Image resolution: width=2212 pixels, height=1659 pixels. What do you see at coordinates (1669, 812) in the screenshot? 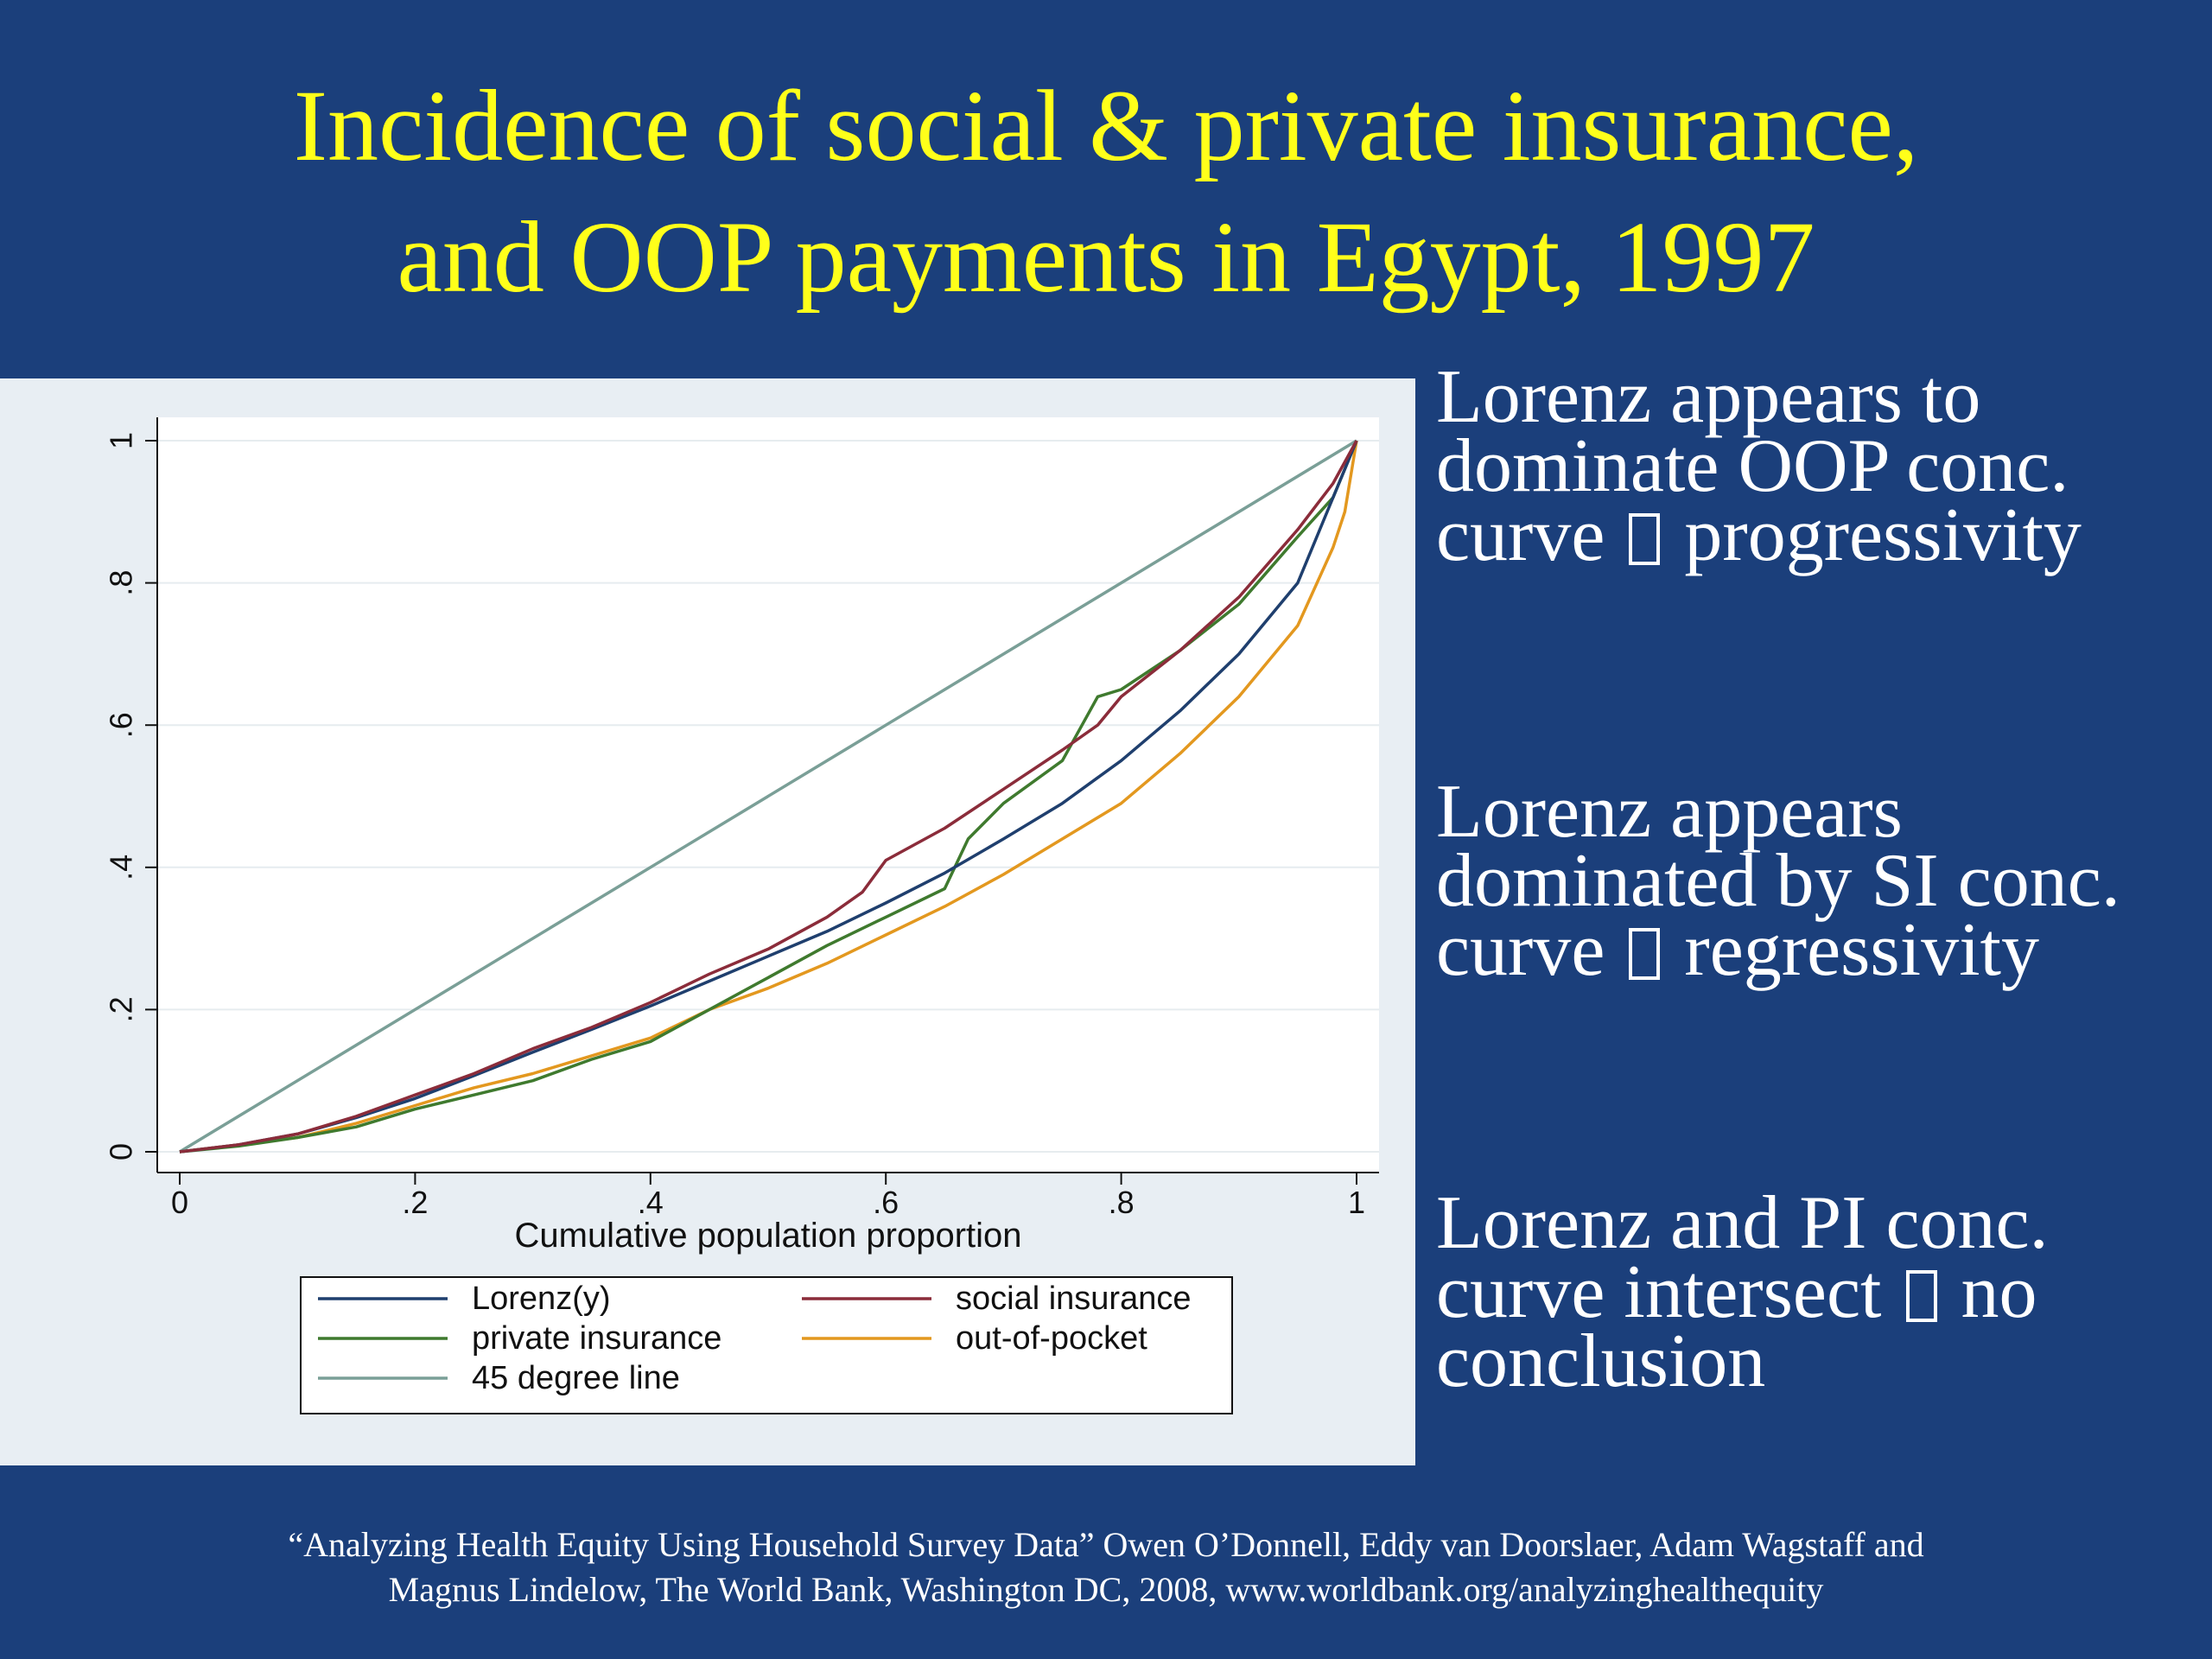
I see `bullet-2-line-1: Lorenz appears` at bounding box center [1669, 812].